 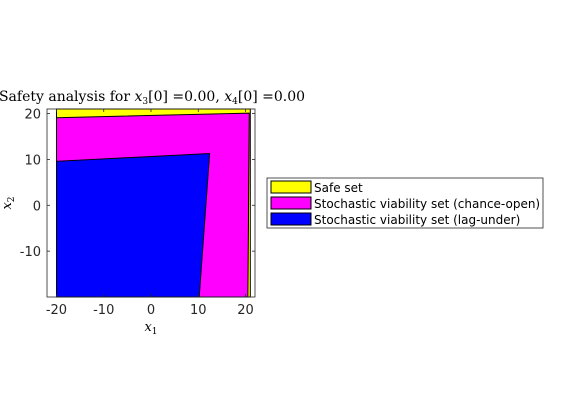 I want to click on y-axis: -10 0 10 20, so click(x=137, y=184).